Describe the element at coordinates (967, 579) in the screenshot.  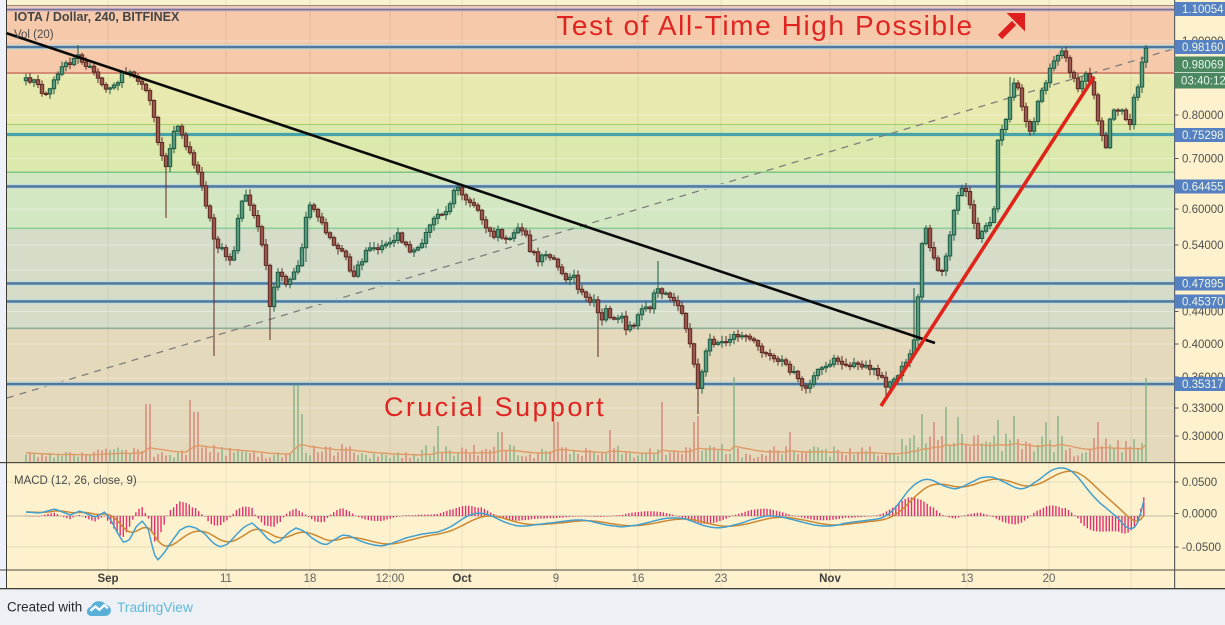
I see `svg-text: 13` at that location.